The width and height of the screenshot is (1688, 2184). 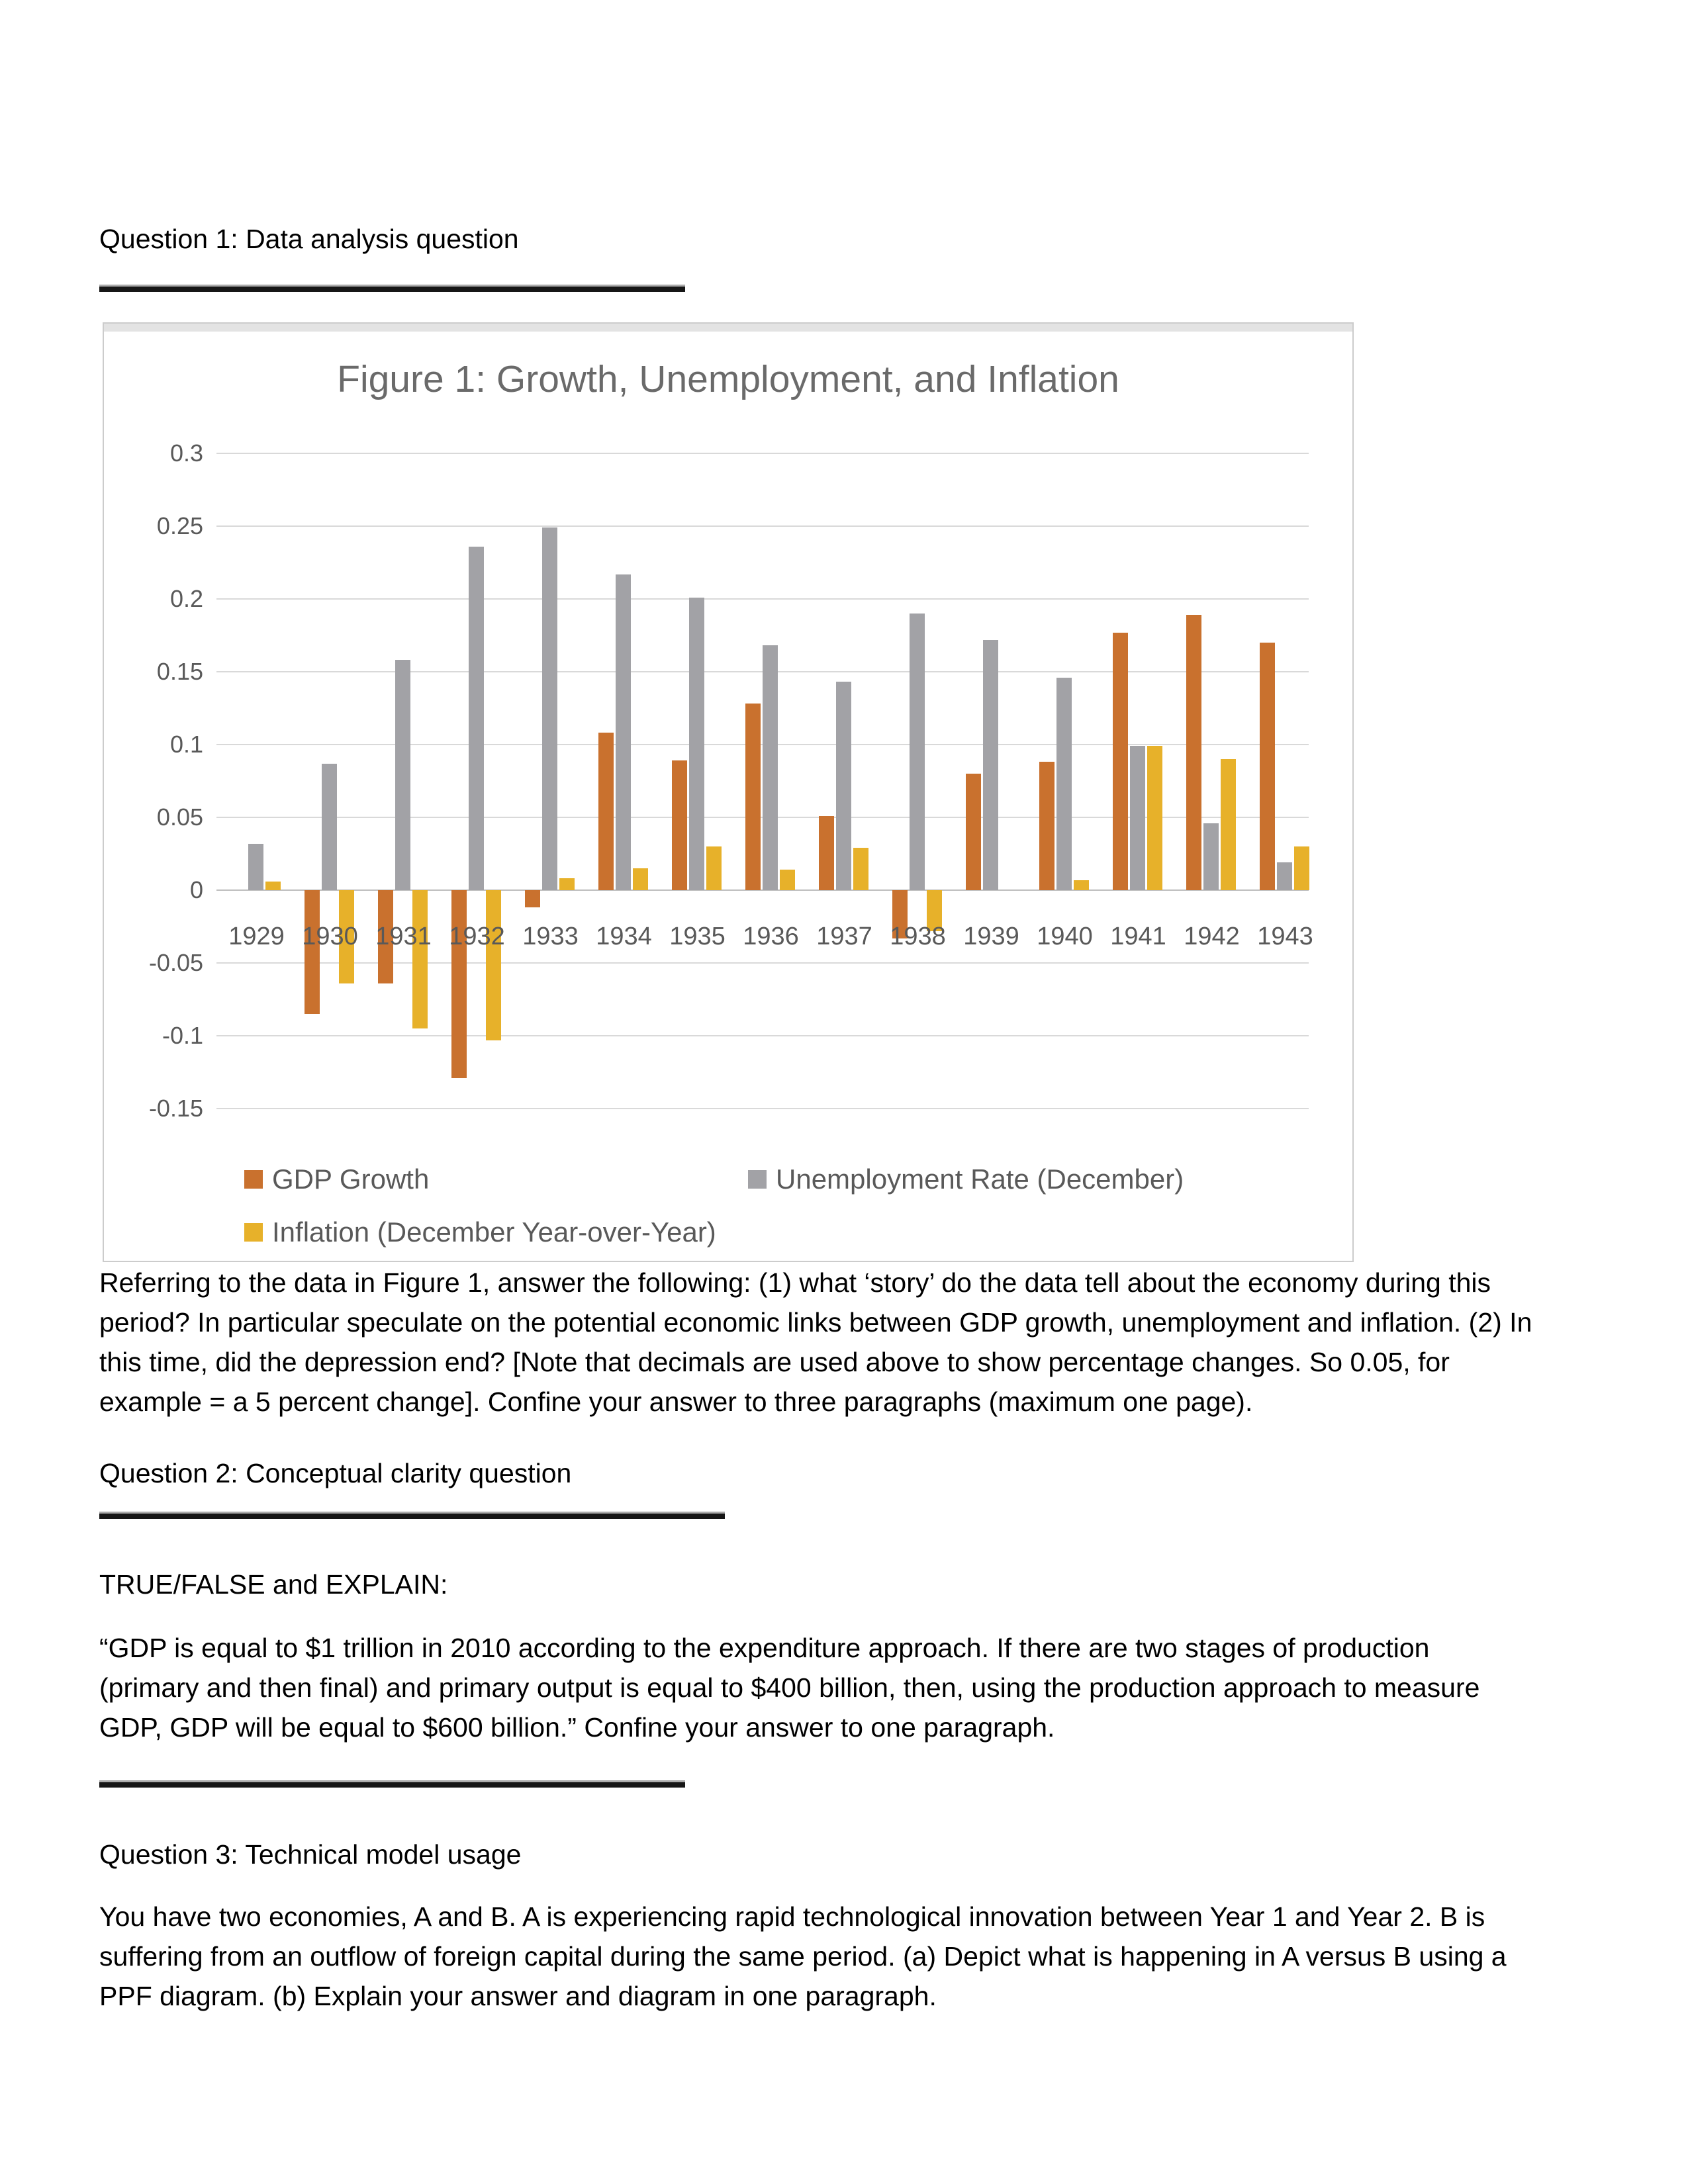 What do you see at coordinates (186, 453) in the screenshot?
I see `y-axis-label: 0.3` at bounding box center [186, 453].